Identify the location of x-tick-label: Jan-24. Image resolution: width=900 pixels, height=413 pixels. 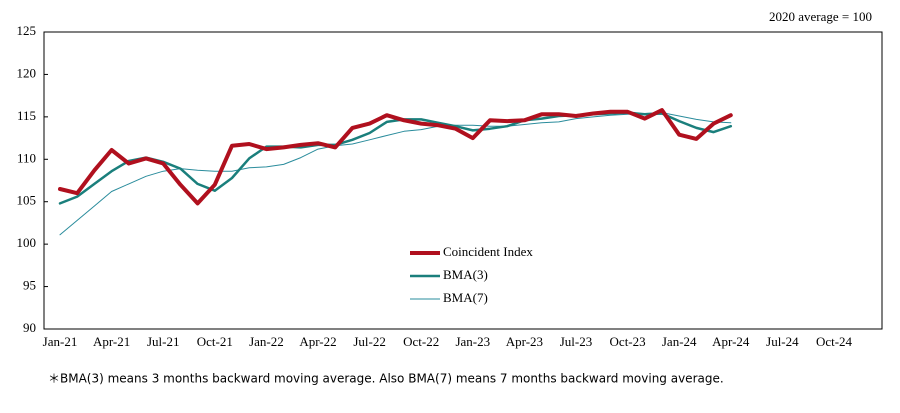
(679, 341).